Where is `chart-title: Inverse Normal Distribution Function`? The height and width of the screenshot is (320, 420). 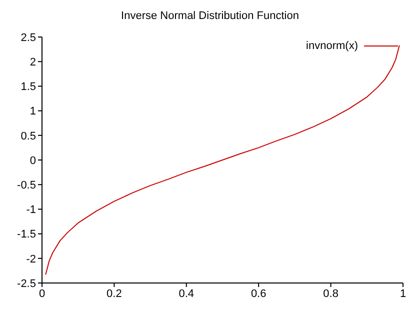 chart-title: Inverse Normal Distribution Function is located at coordinates (210, 16).